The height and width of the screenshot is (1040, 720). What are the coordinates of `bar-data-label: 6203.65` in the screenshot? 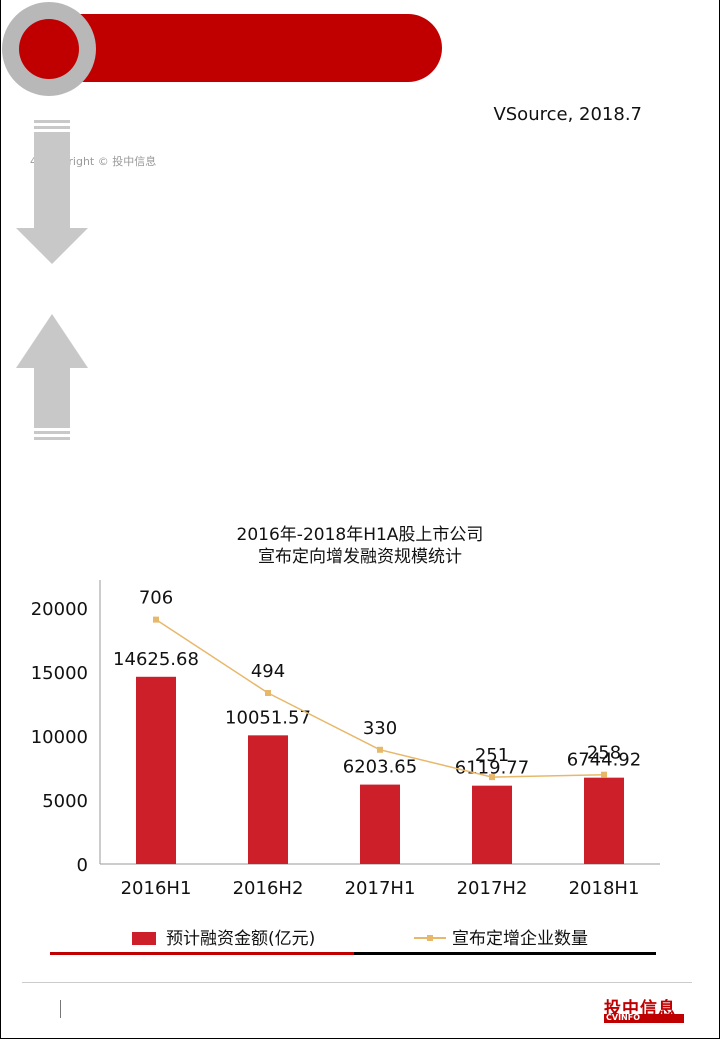 It's located at (380, 767).